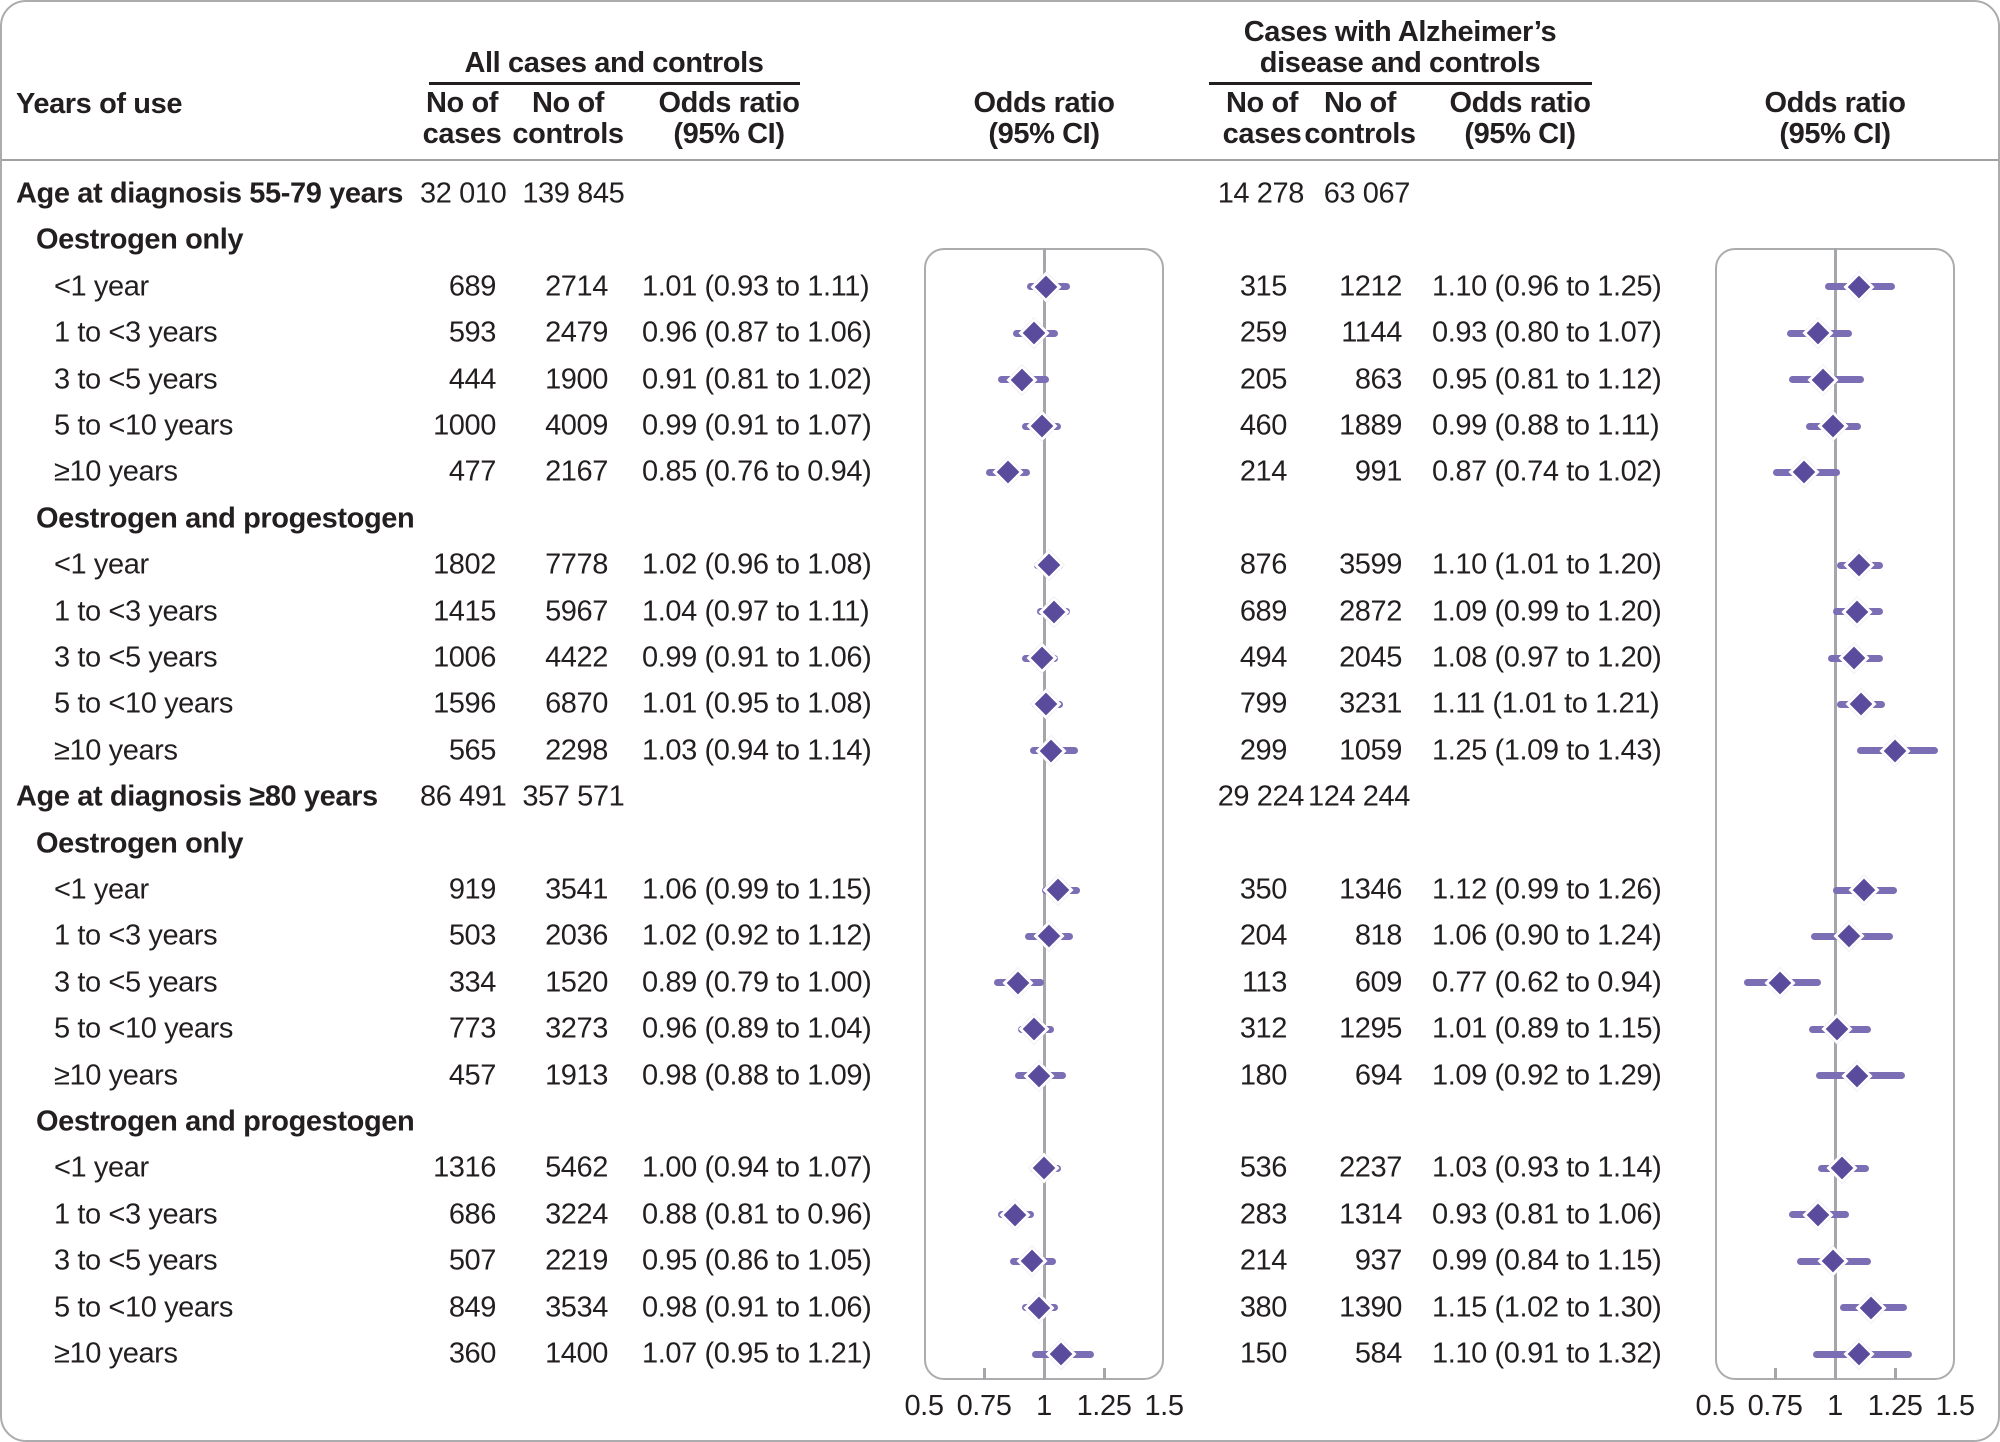 The image size is (2000, 1442). Describe the element at coordinates (1370, 750) in the screenshot. I see `controls-value: 1059` at that location.